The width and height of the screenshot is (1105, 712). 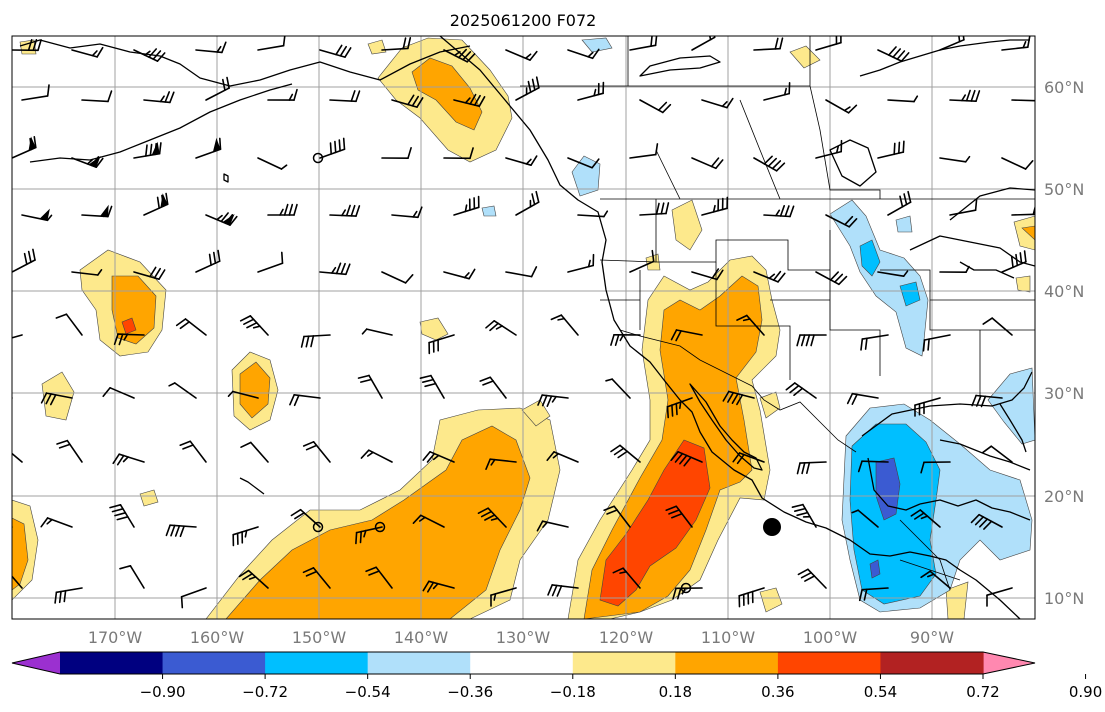 I want to click on lat-label: 60°N, so click(x=1064, y=87).